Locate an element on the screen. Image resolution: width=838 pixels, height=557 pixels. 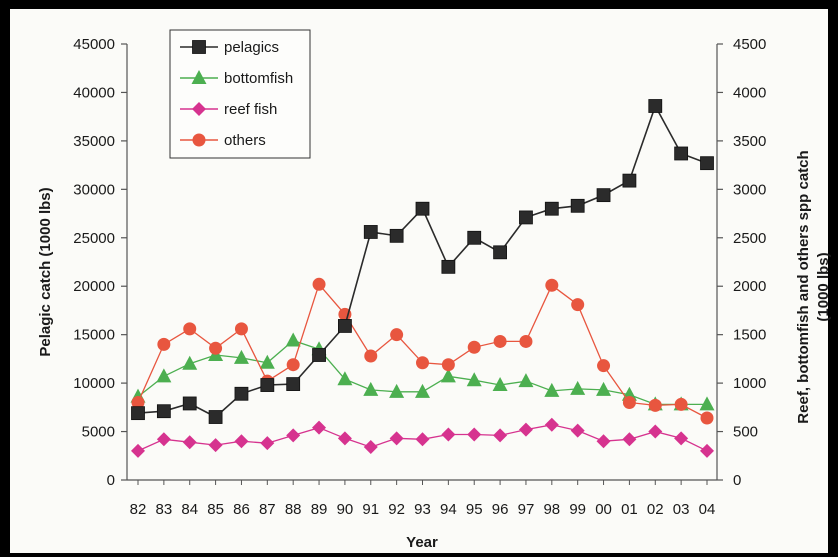
legend: pelagics bottomfish reef fish others is located at coordinates (240, 94).